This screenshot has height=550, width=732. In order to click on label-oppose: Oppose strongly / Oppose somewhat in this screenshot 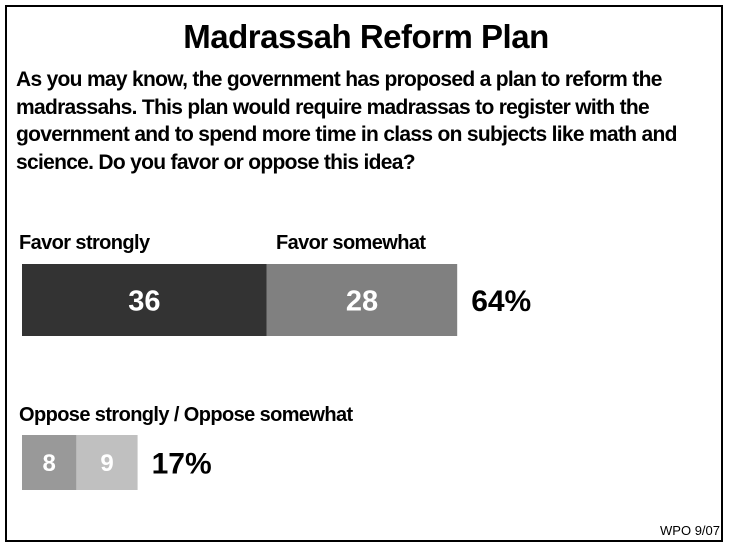, I will do `click(186, 415)`.